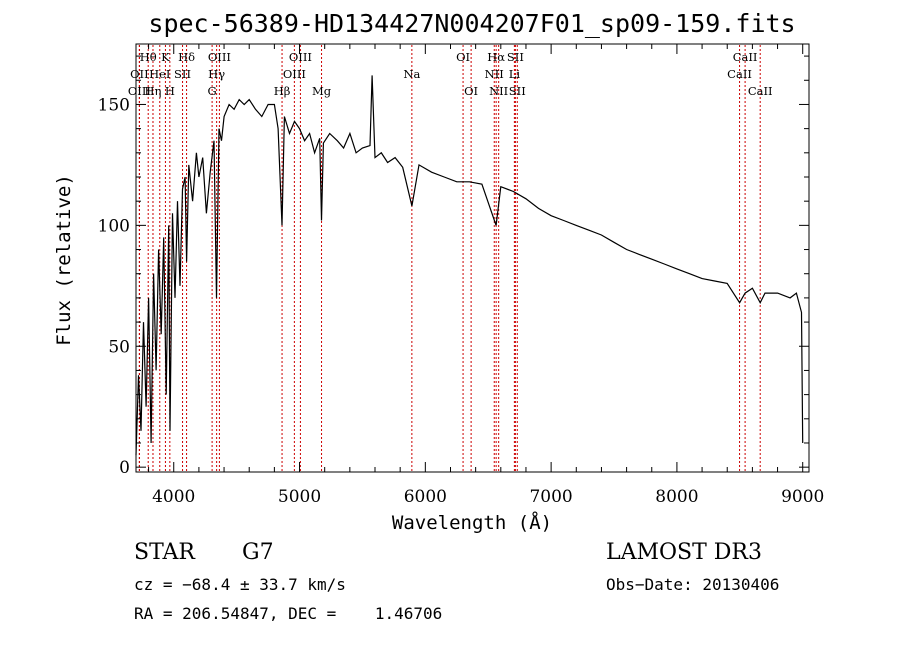 This screenshot has width=900, height=649. I want to click on y-tick-label-1: 50, so click(119, 347).